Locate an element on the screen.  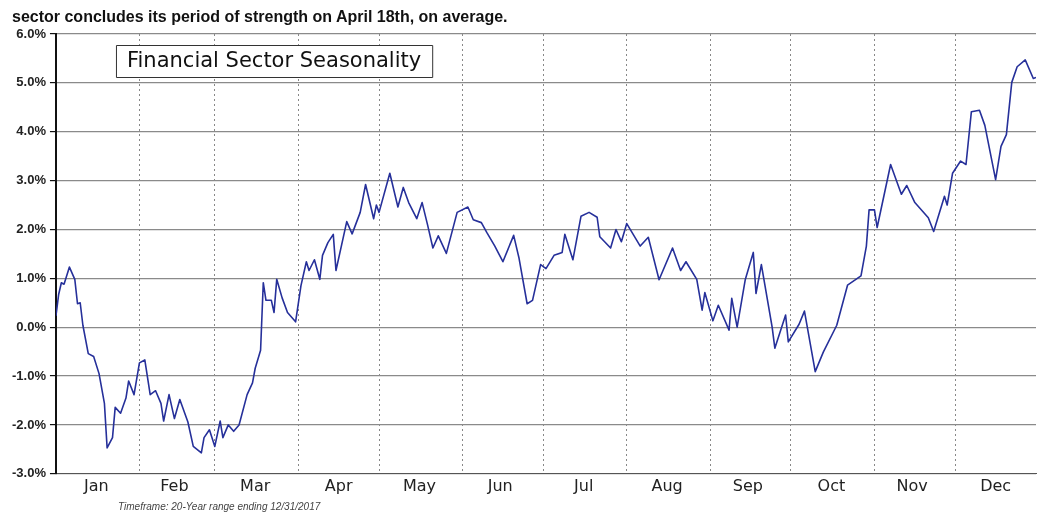
x-tick-label: Oct is located at coordinates (831, 485).